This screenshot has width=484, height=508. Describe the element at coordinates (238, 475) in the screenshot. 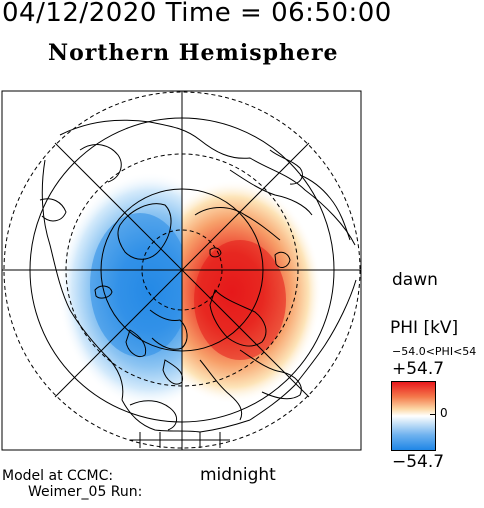

I see `midnight-label: midnight` at that location.